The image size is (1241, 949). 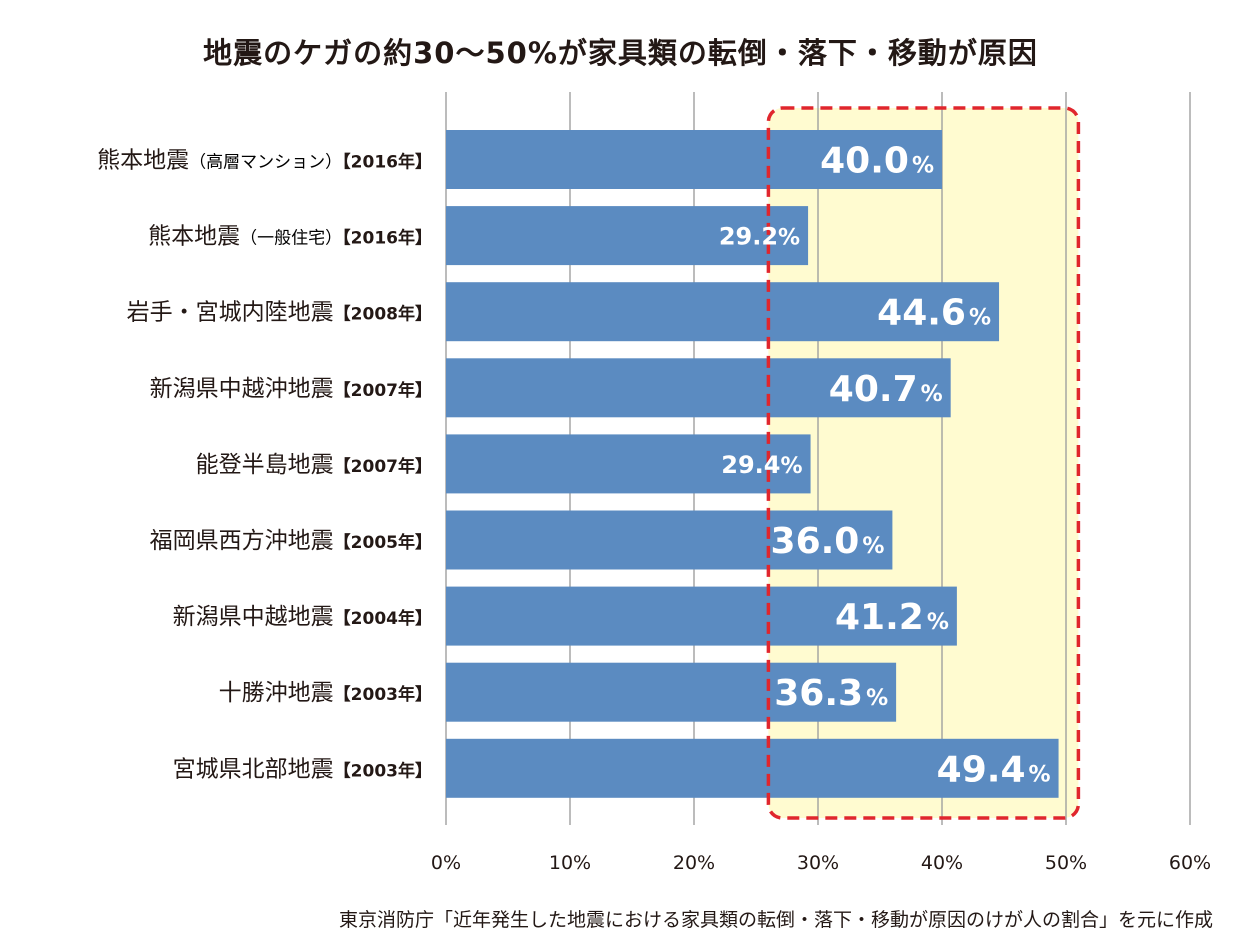 I want to click on value-label: 44.6%, so click(x=934, y=313).